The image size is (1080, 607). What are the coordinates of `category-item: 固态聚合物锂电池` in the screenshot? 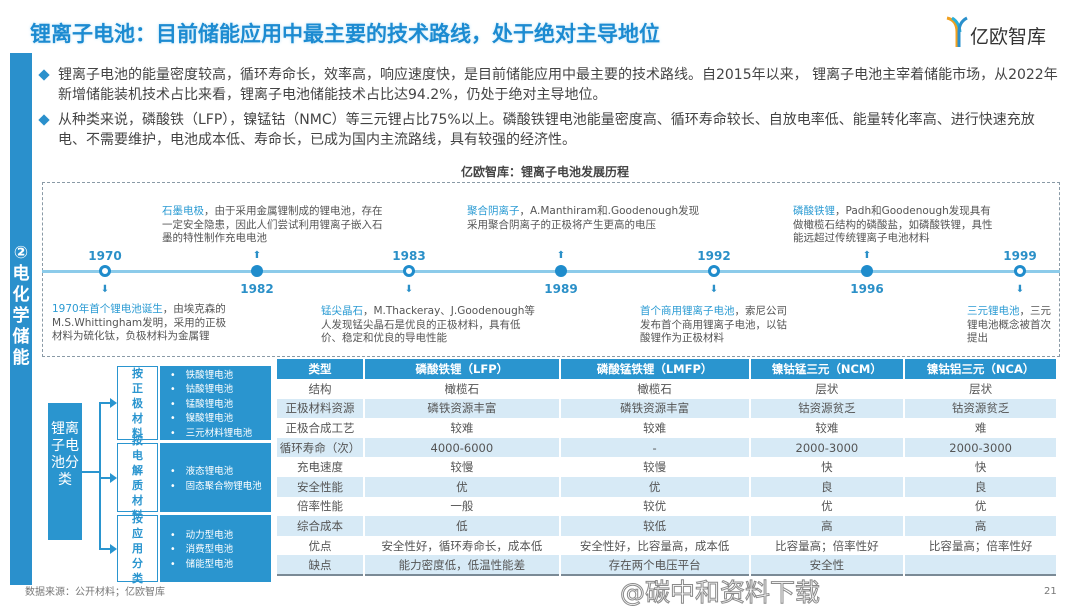 It's located at (220, 487).